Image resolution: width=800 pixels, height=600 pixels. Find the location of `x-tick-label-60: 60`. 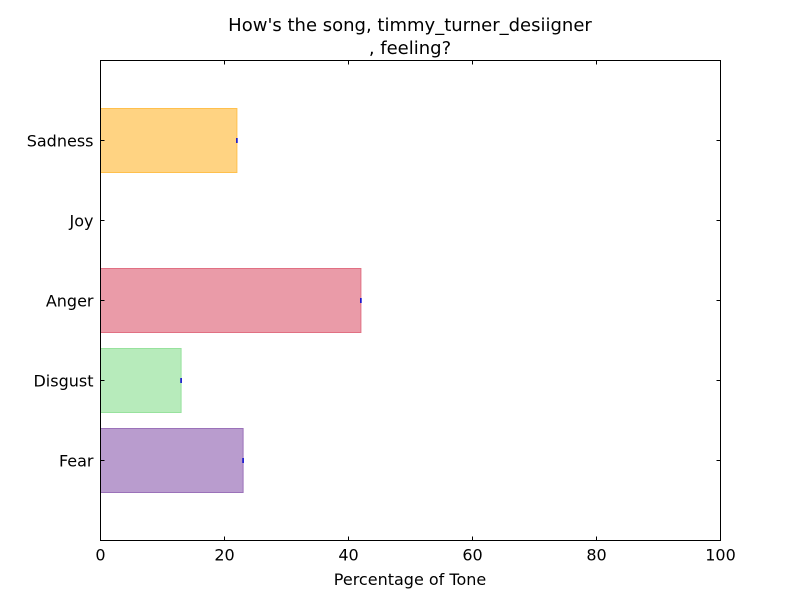

x-tick-label-60: 60 is located at coordinates (472, 555).